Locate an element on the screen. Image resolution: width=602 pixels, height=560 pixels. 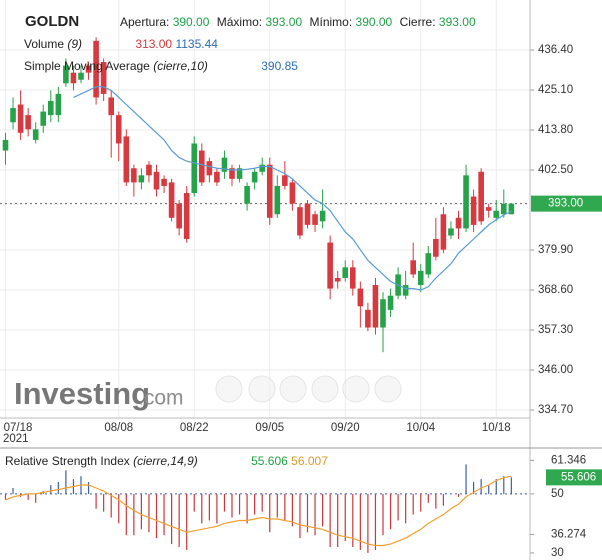
x-tick-label: 09/20 is located at coordinates (345, 428).